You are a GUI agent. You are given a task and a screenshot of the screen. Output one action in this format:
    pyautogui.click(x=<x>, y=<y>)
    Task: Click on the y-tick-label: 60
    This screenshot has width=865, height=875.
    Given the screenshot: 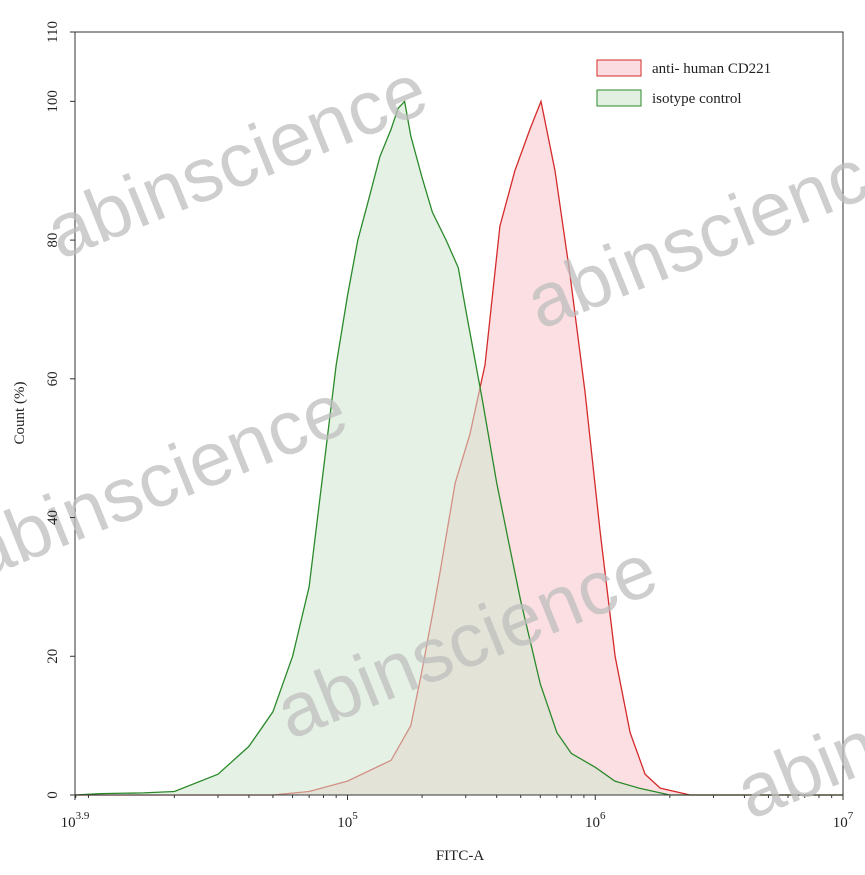 What is the action you would take?
    pyautogui.click(x=53, y=378)
    